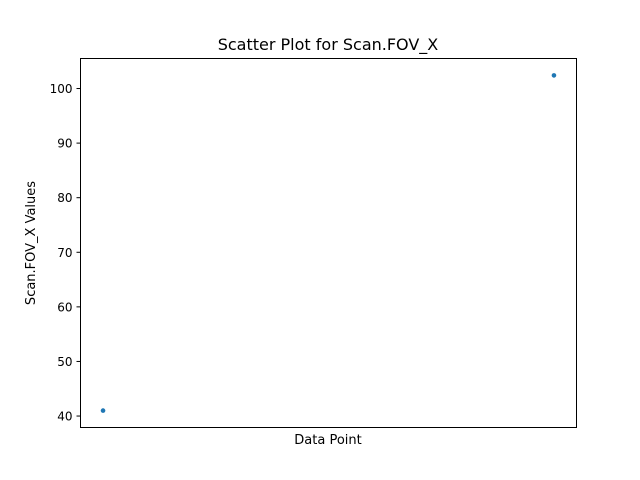 The height and width of the screenshot is (480, 640). I want to click on y-axis-ticks: 40 50 60 70 80 90 100, so click(65, 253).